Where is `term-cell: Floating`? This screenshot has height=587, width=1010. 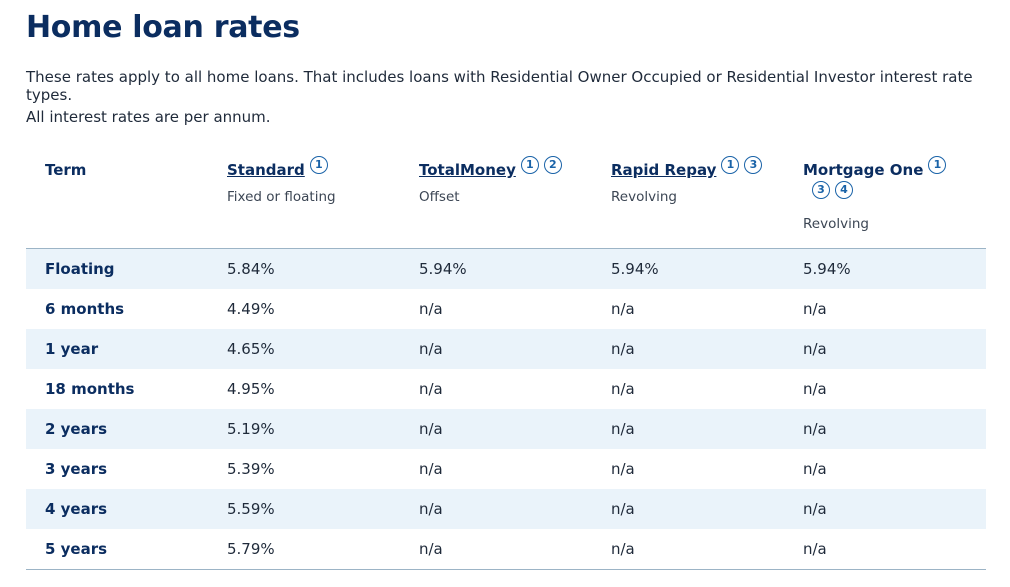
term-cell: Floating is located at coordinates (126, 268).